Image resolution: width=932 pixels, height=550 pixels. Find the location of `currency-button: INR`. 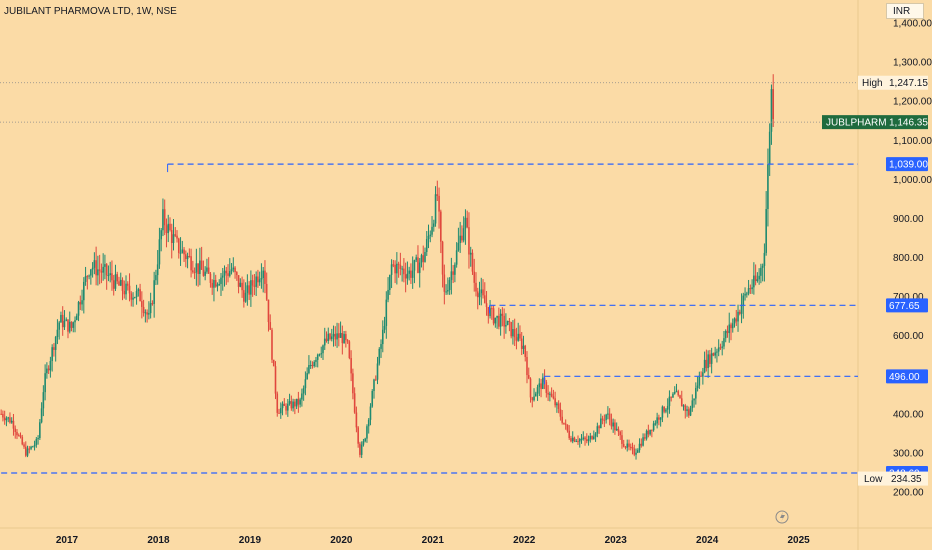

currency-button: INR is located at coordinates (905, 11).